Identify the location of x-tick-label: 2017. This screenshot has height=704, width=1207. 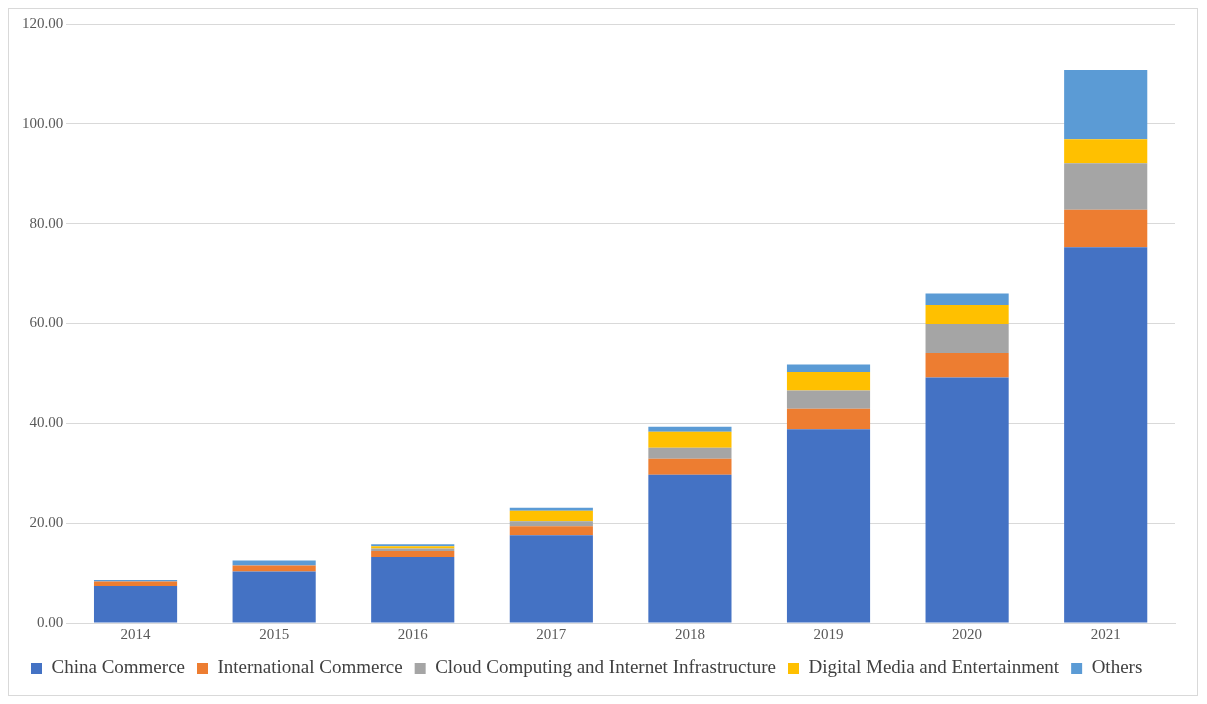
(551, 633).